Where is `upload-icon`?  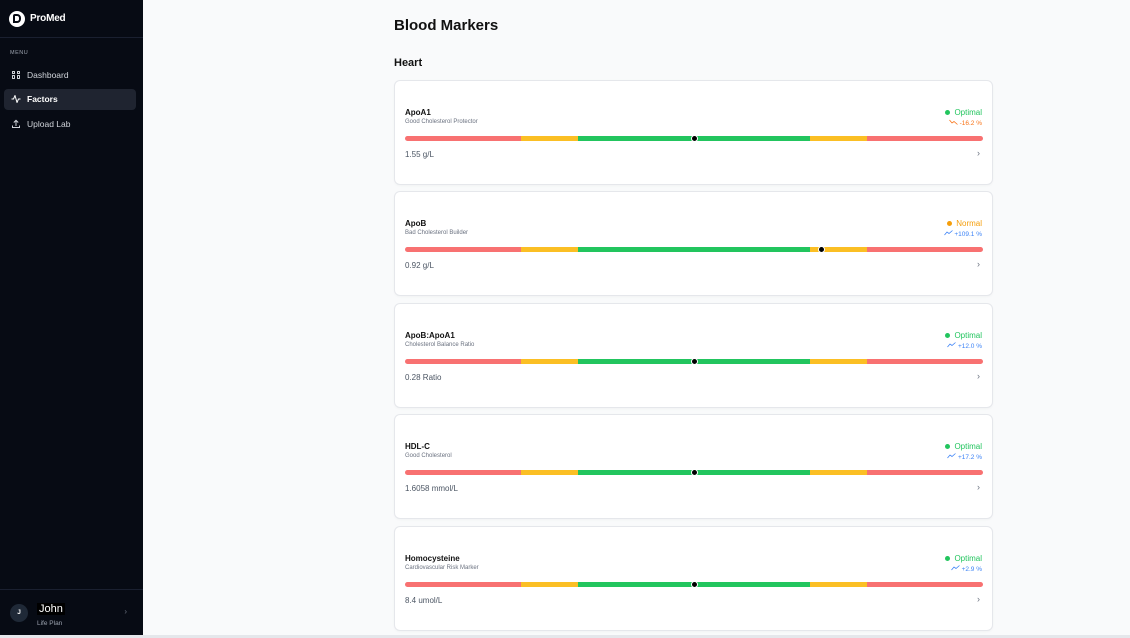
upload-icon is located at coordinates (16, 124).